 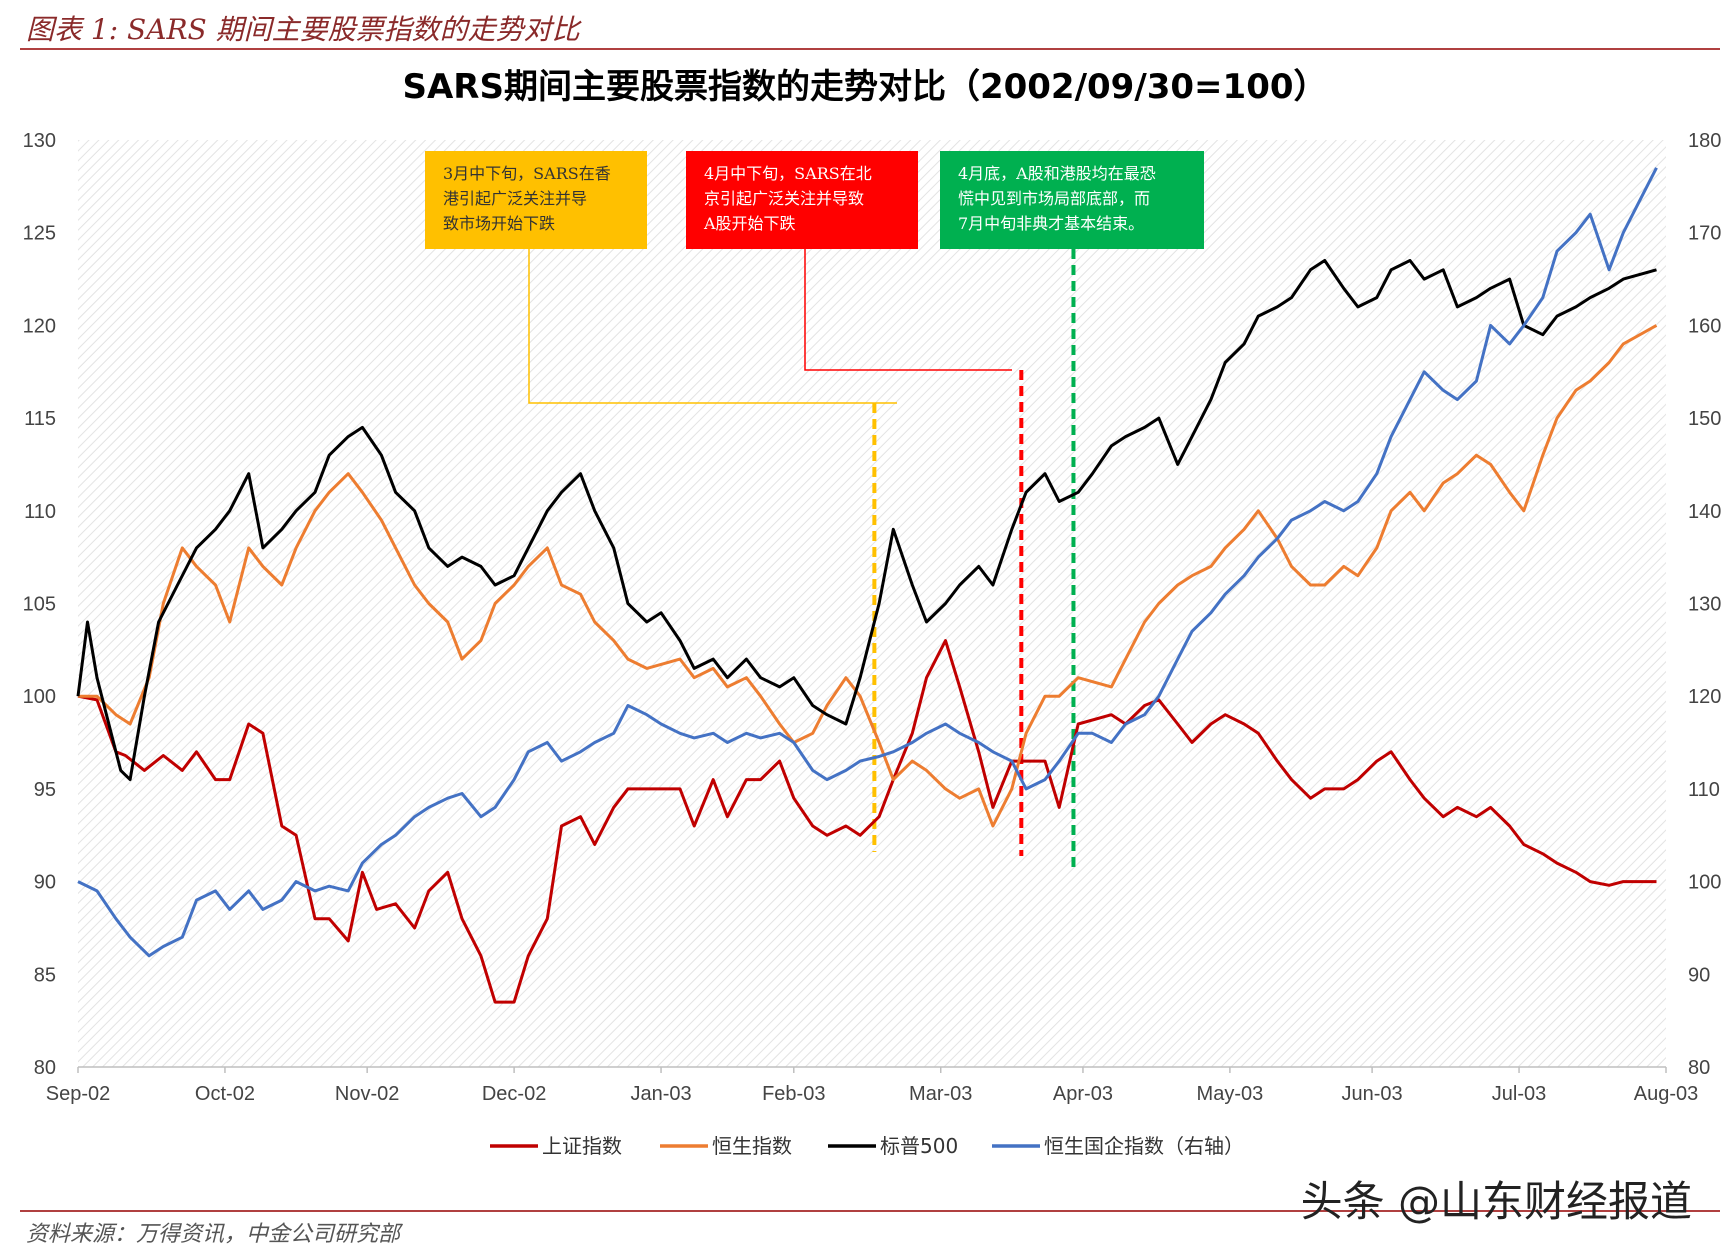 What do you see at coordinates (1230, 1094) in the screenshot?
I see `x-tick-label: May-03` at bounding box center [1230, 1094].